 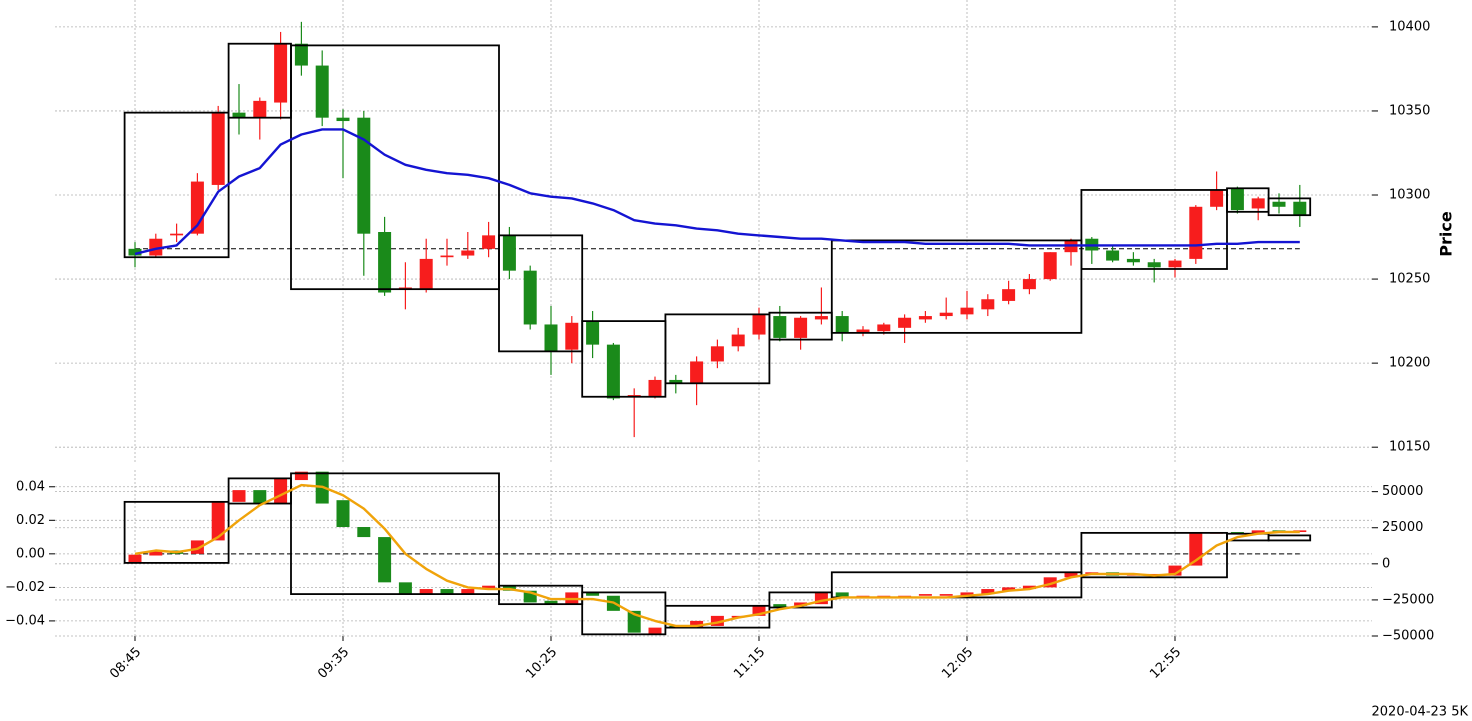 I want to click on y-tick-label: 0.02, so click(x=30, y=520).